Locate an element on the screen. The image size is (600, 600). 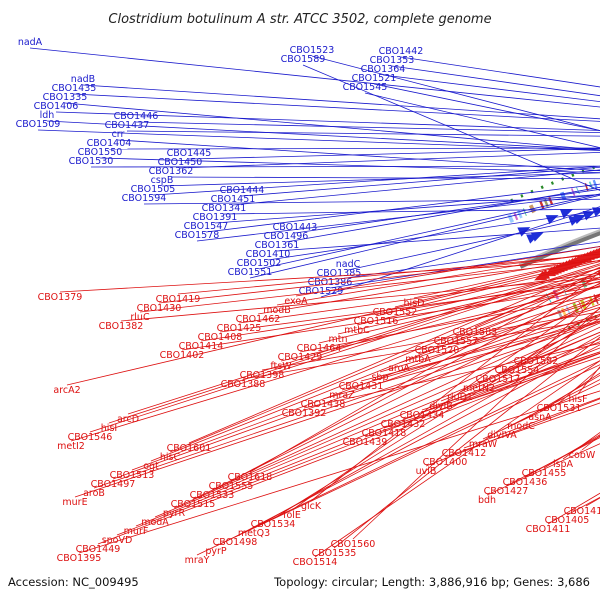
forward-gene-label: CBO1505 is located at coordinates (153, 189).